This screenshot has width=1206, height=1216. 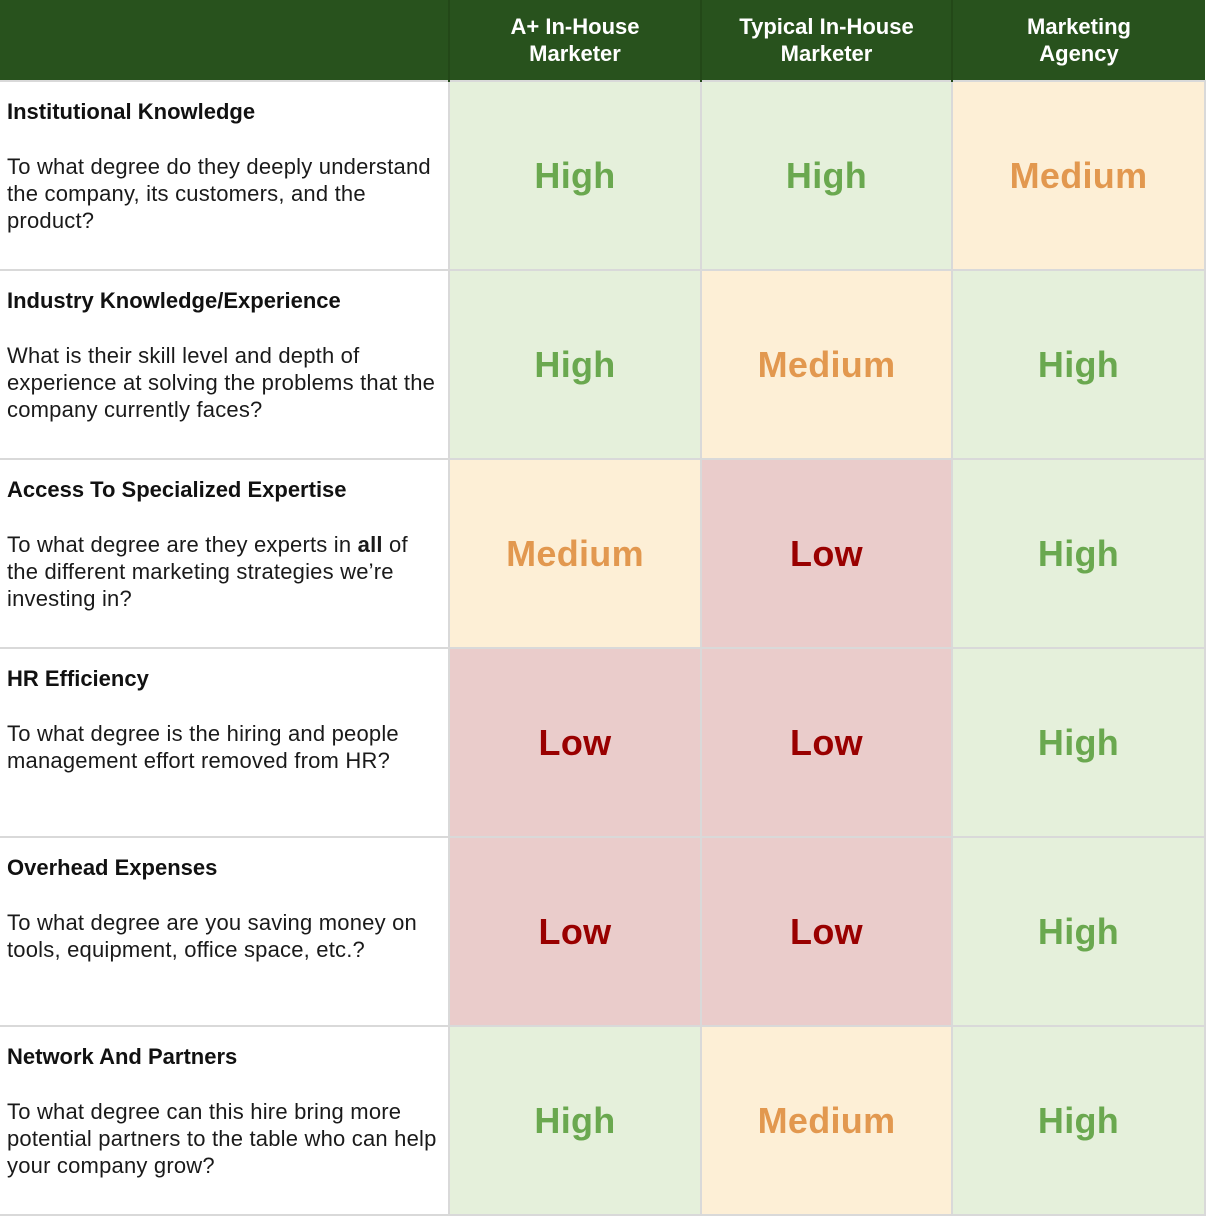 What do you see at coordinates (177, 489) in the screenshot?
I see `criterion-title: Access To Specialized Expertise` at bounding box center [177, 489].